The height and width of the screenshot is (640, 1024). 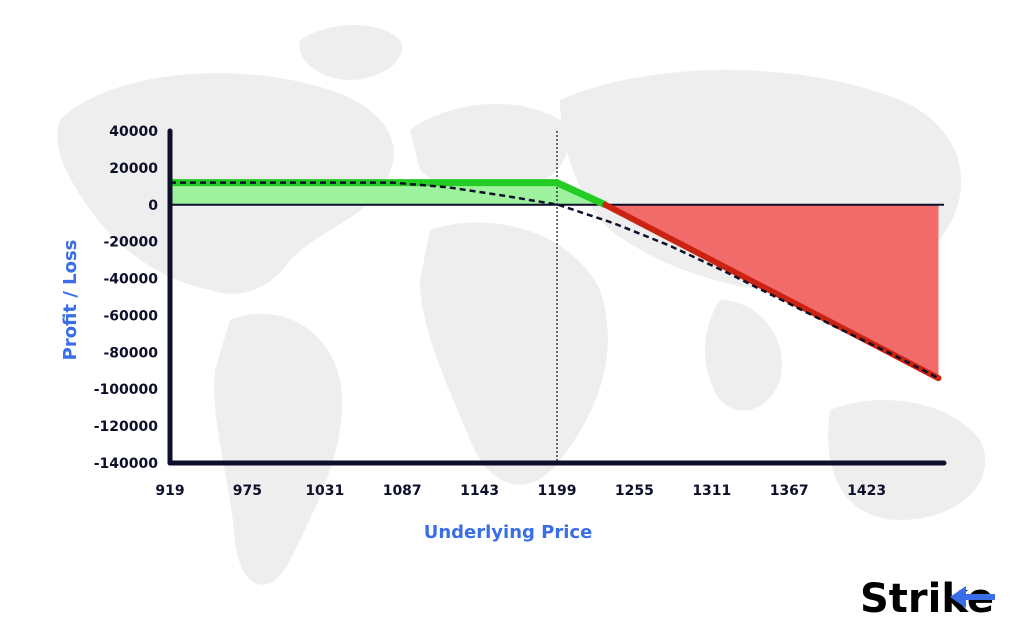 I want to click on x-tick-label: 919, so click(x=169, y=491).